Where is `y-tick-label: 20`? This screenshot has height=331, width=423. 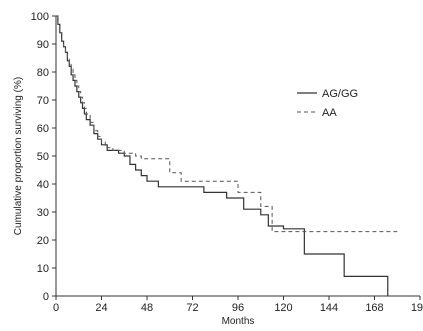 y-tick-label: 20 is located at coordinates (43, 241).